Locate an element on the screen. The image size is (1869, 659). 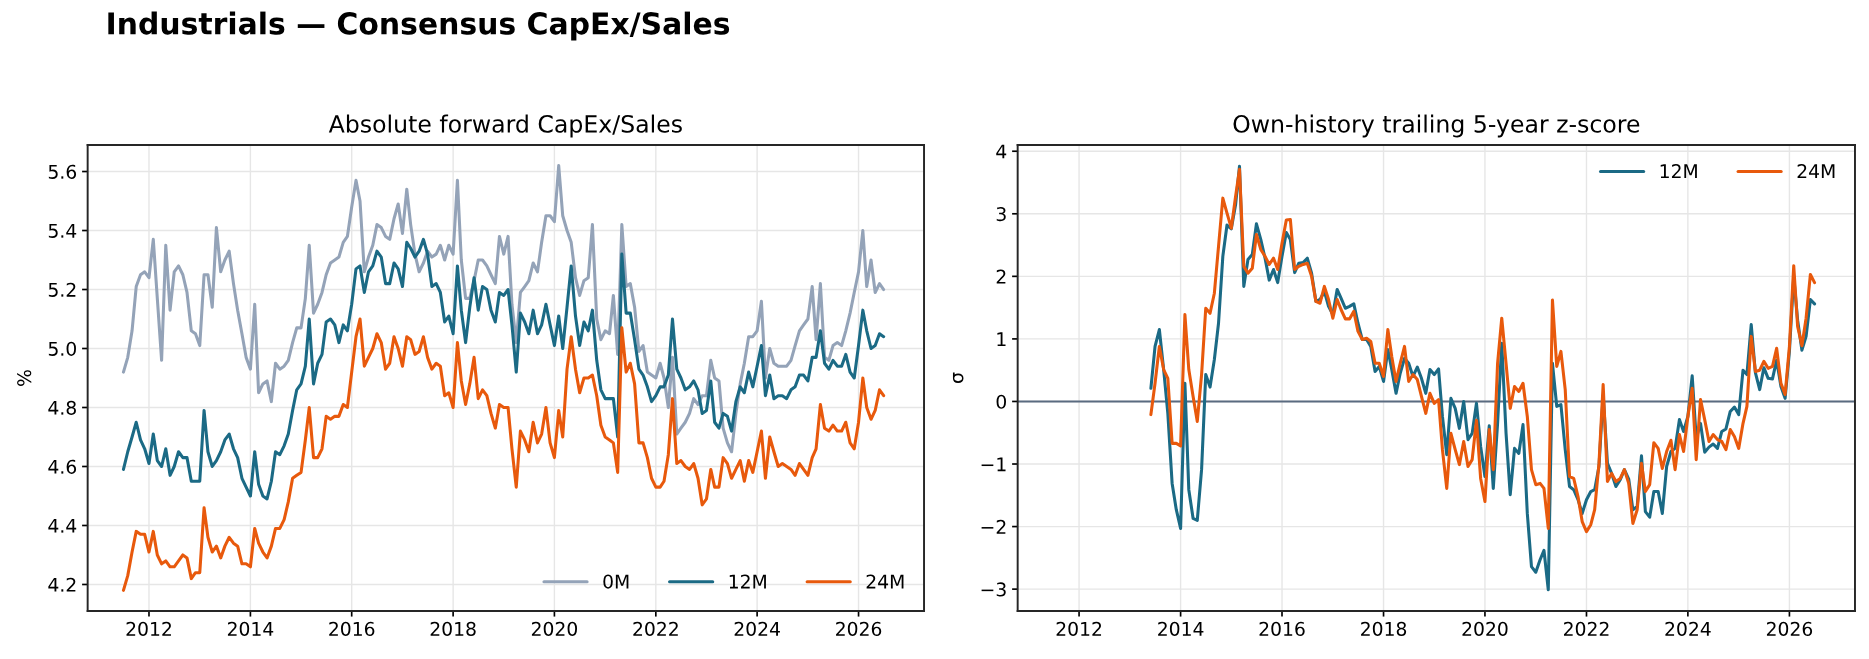
chart-subtitle: Absolute forward CapEx/Sales is located at coordinates (505, 126).